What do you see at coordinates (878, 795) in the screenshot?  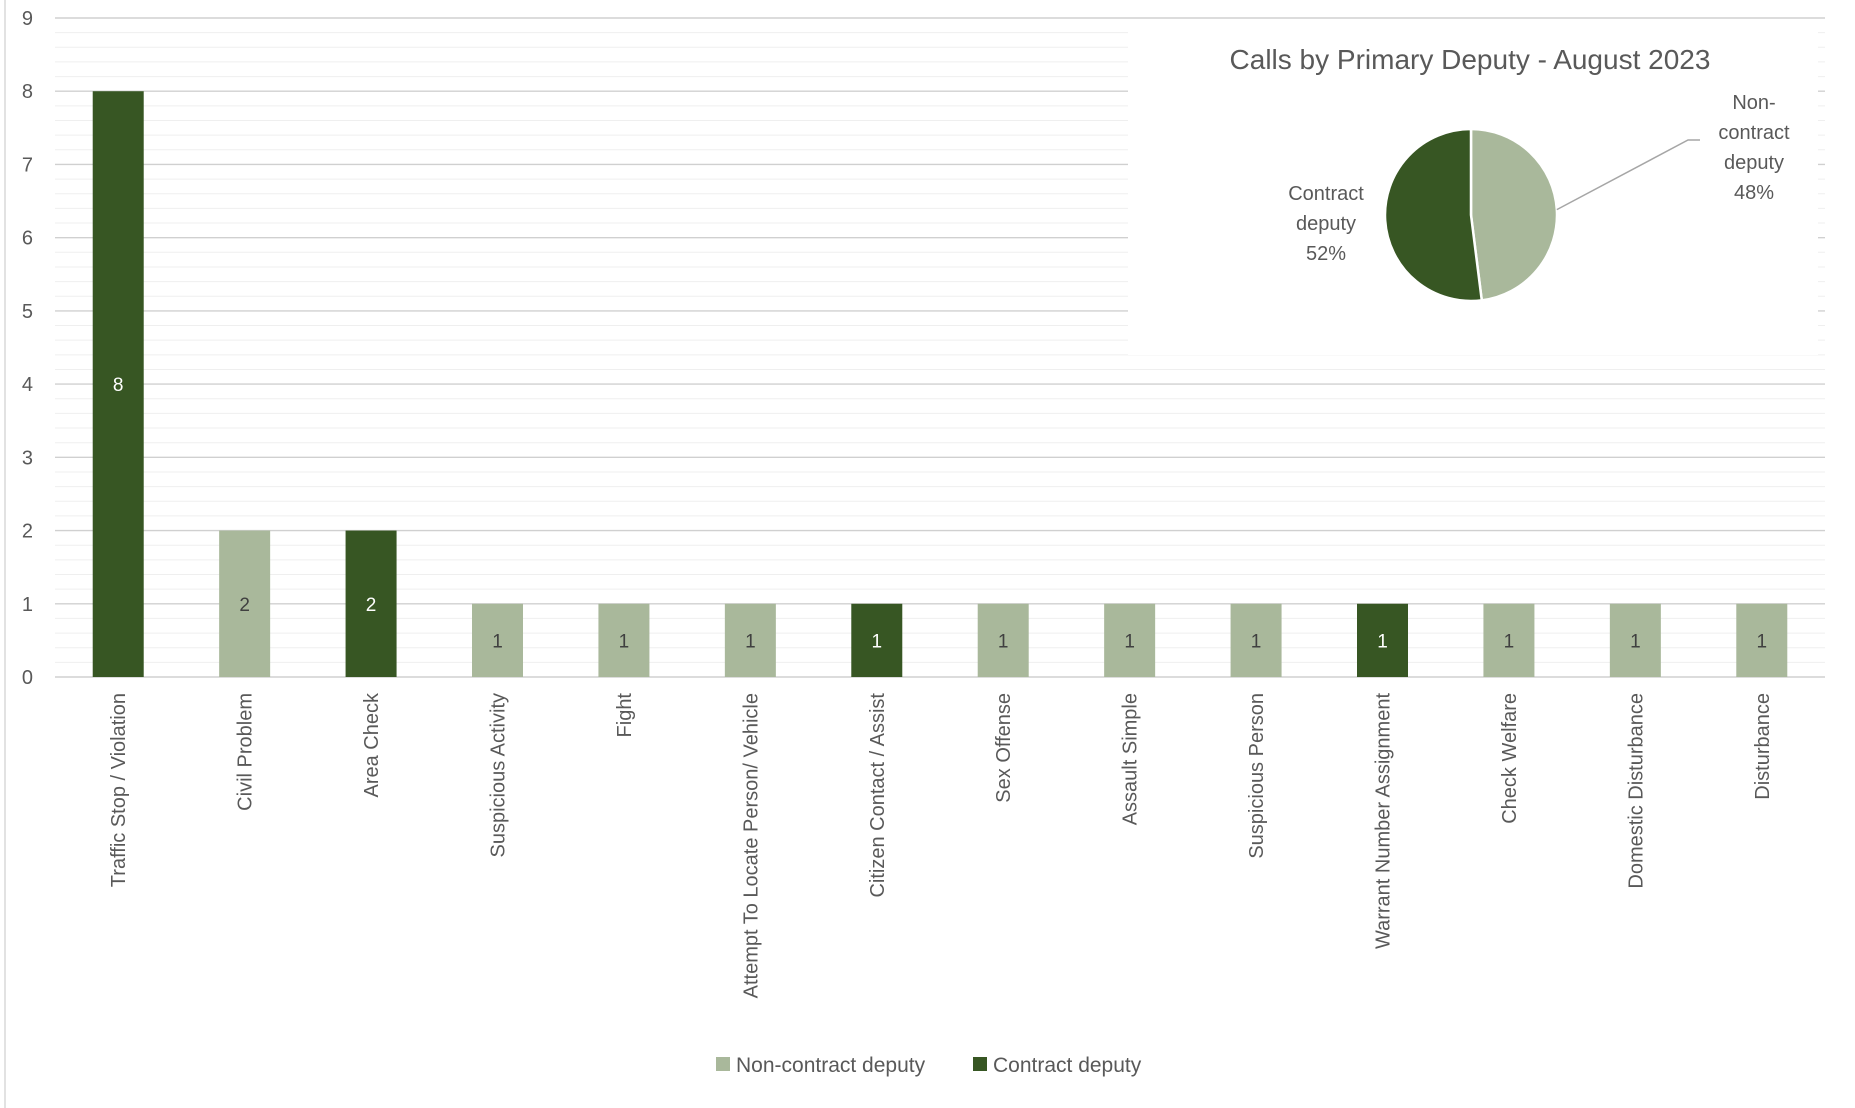 I see `category-label: Citizen Contact / Assist` at bounding box center [878, 795].